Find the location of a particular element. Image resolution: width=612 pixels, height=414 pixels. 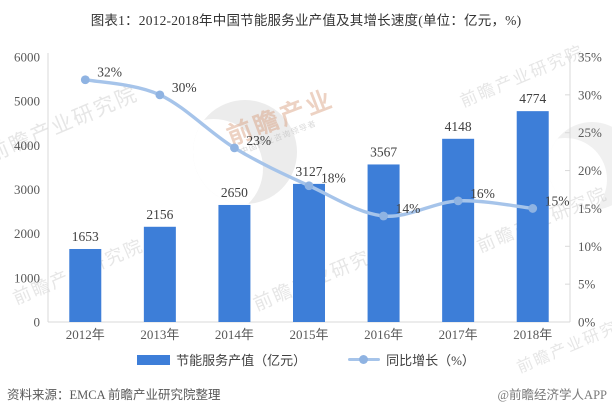

bar-2014年 is located at coordinates (234, 263).